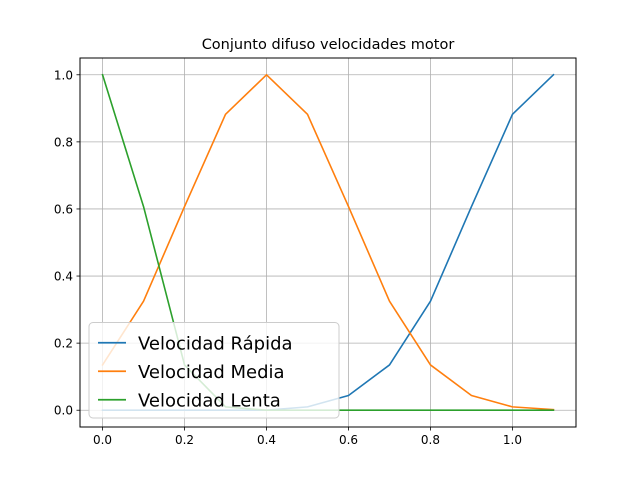 Image resolution: width=640 pixels, height=485 pixels. Describe the element at coordinates (63, 411) in the screenshot. I see `y-tick-label: 0.0` at that location.